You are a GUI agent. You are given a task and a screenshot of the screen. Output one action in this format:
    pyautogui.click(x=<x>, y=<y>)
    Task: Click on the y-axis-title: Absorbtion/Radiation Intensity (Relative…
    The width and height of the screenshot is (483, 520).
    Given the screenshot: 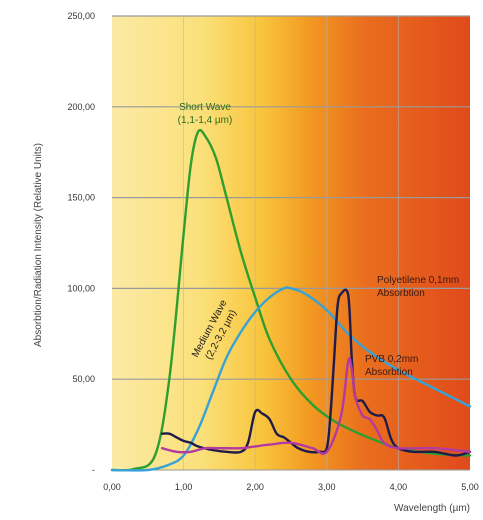 What is the action you would take?
    pyautogui.click(x=38, y=245)
    